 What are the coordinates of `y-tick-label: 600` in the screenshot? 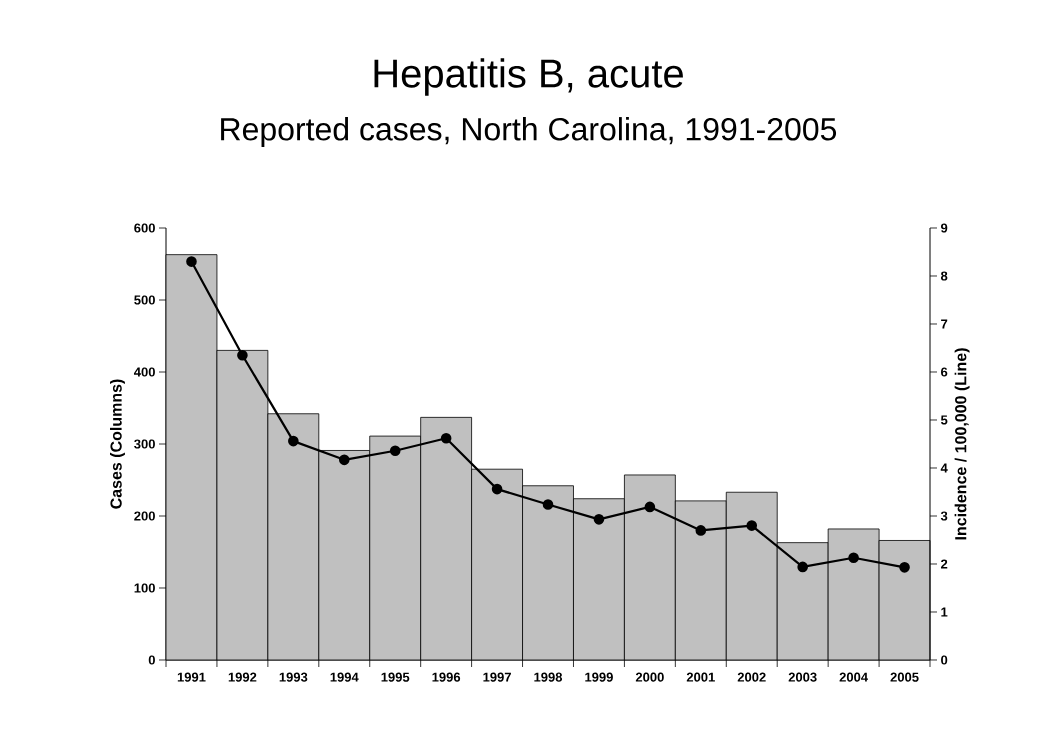 It's located at (144, 228).